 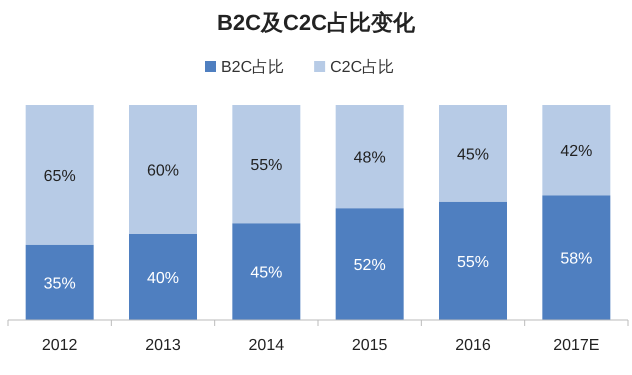 I want to click on legend-label: B2C占比, so click(x=252, y=67).